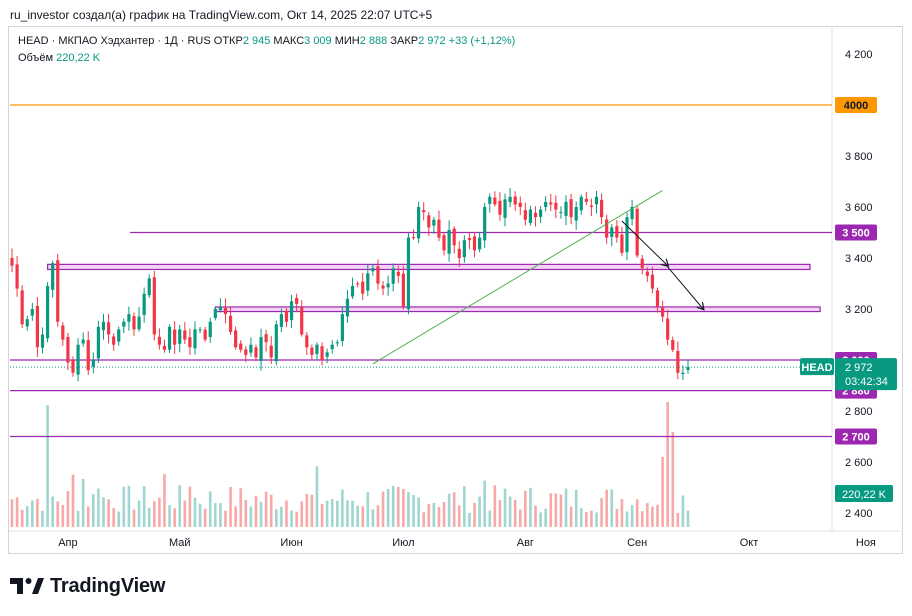 The width and height of the screenshot is (912, 616). I want to click on y-tick-label: 4 200, so click(859, 55).